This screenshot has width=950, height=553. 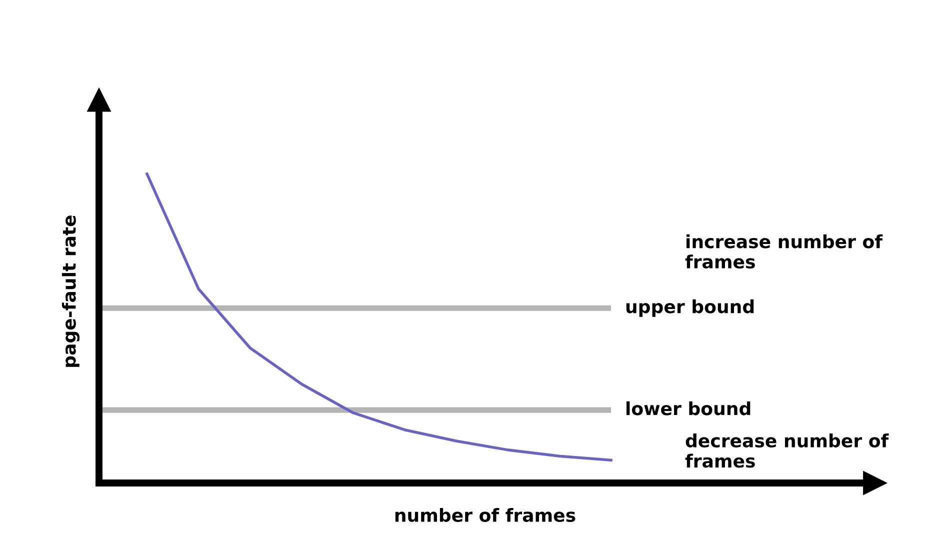 What do you see at coordinates (787, 451) in the screenshot?
I see `text: decrease number of frames` at bounding box center [787, 451].